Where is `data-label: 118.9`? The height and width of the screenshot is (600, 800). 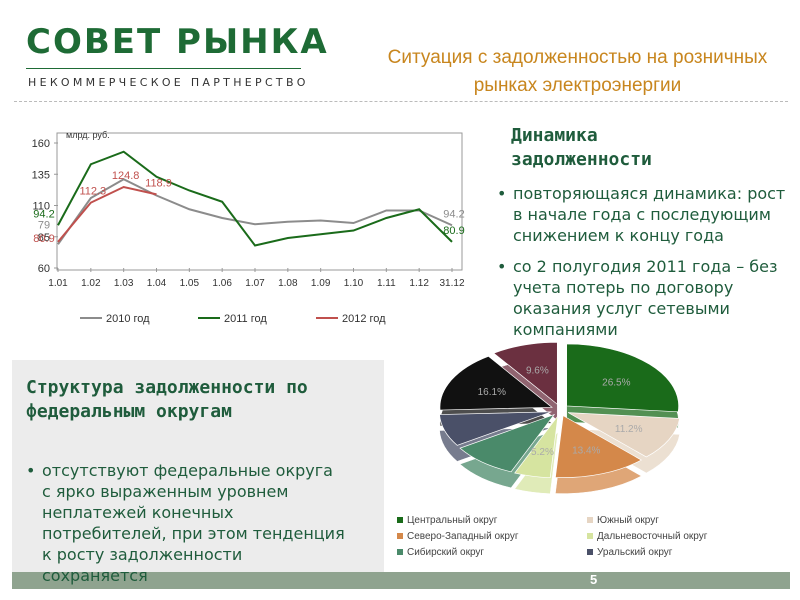
data-label: 118.9 is located at coordinates (158, 183).